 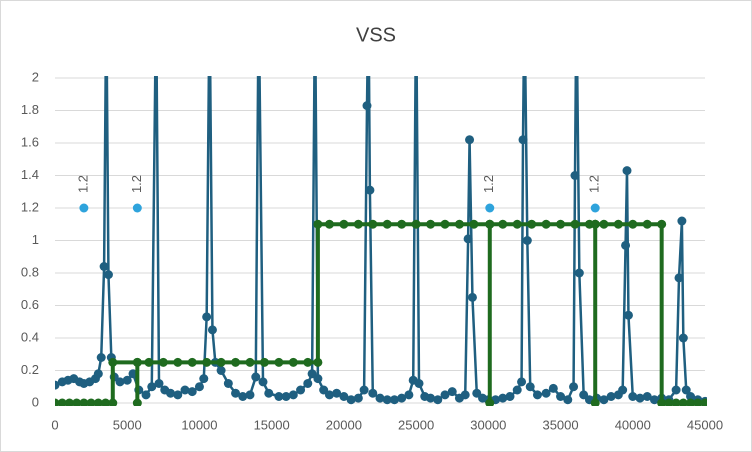 What do you see at coordinates (560, 424) in the screenshot?
I see `x-tick-label: 35000` at bounding box center [560, 424].